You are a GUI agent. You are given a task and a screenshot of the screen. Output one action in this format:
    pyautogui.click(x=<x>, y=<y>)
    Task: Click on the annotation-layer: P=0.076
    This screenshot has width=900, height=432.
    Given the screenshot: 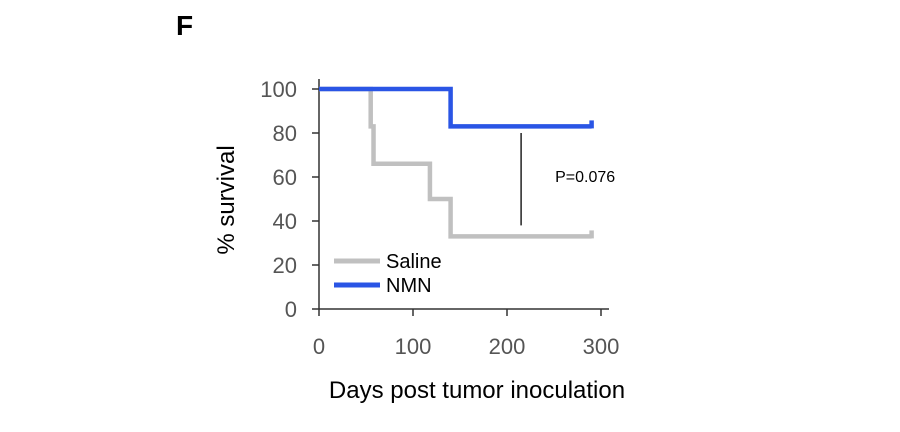 What is the action you would take?
    pyautogui.click(x=567, y=179)
    